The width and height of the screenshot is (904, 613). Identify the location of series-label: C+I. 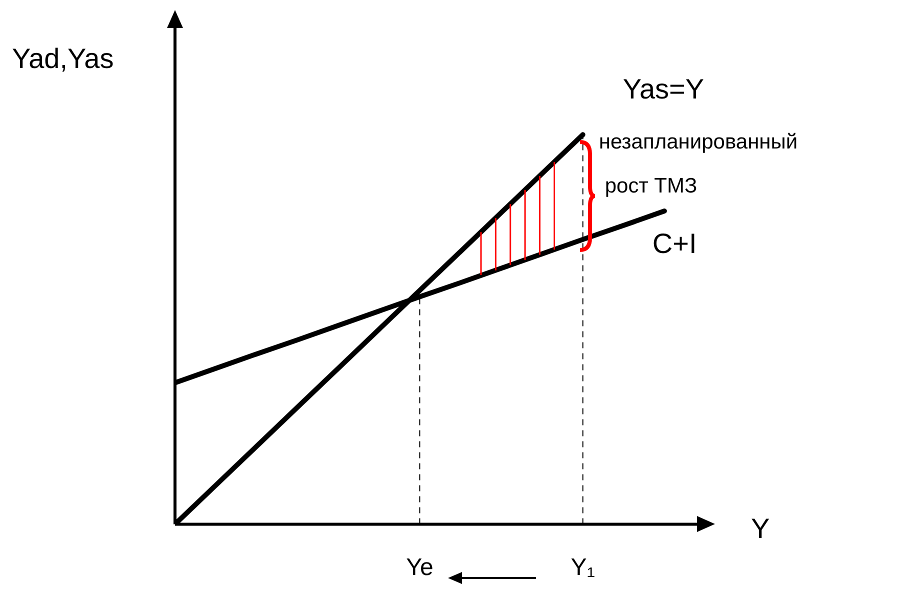
(674, 244).